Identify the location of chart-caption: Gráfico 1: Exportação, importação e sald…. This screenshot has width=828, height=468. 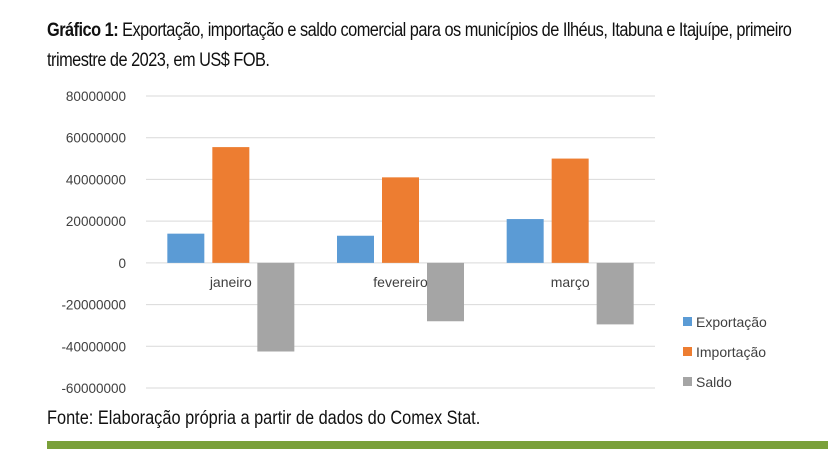
(434, 46).